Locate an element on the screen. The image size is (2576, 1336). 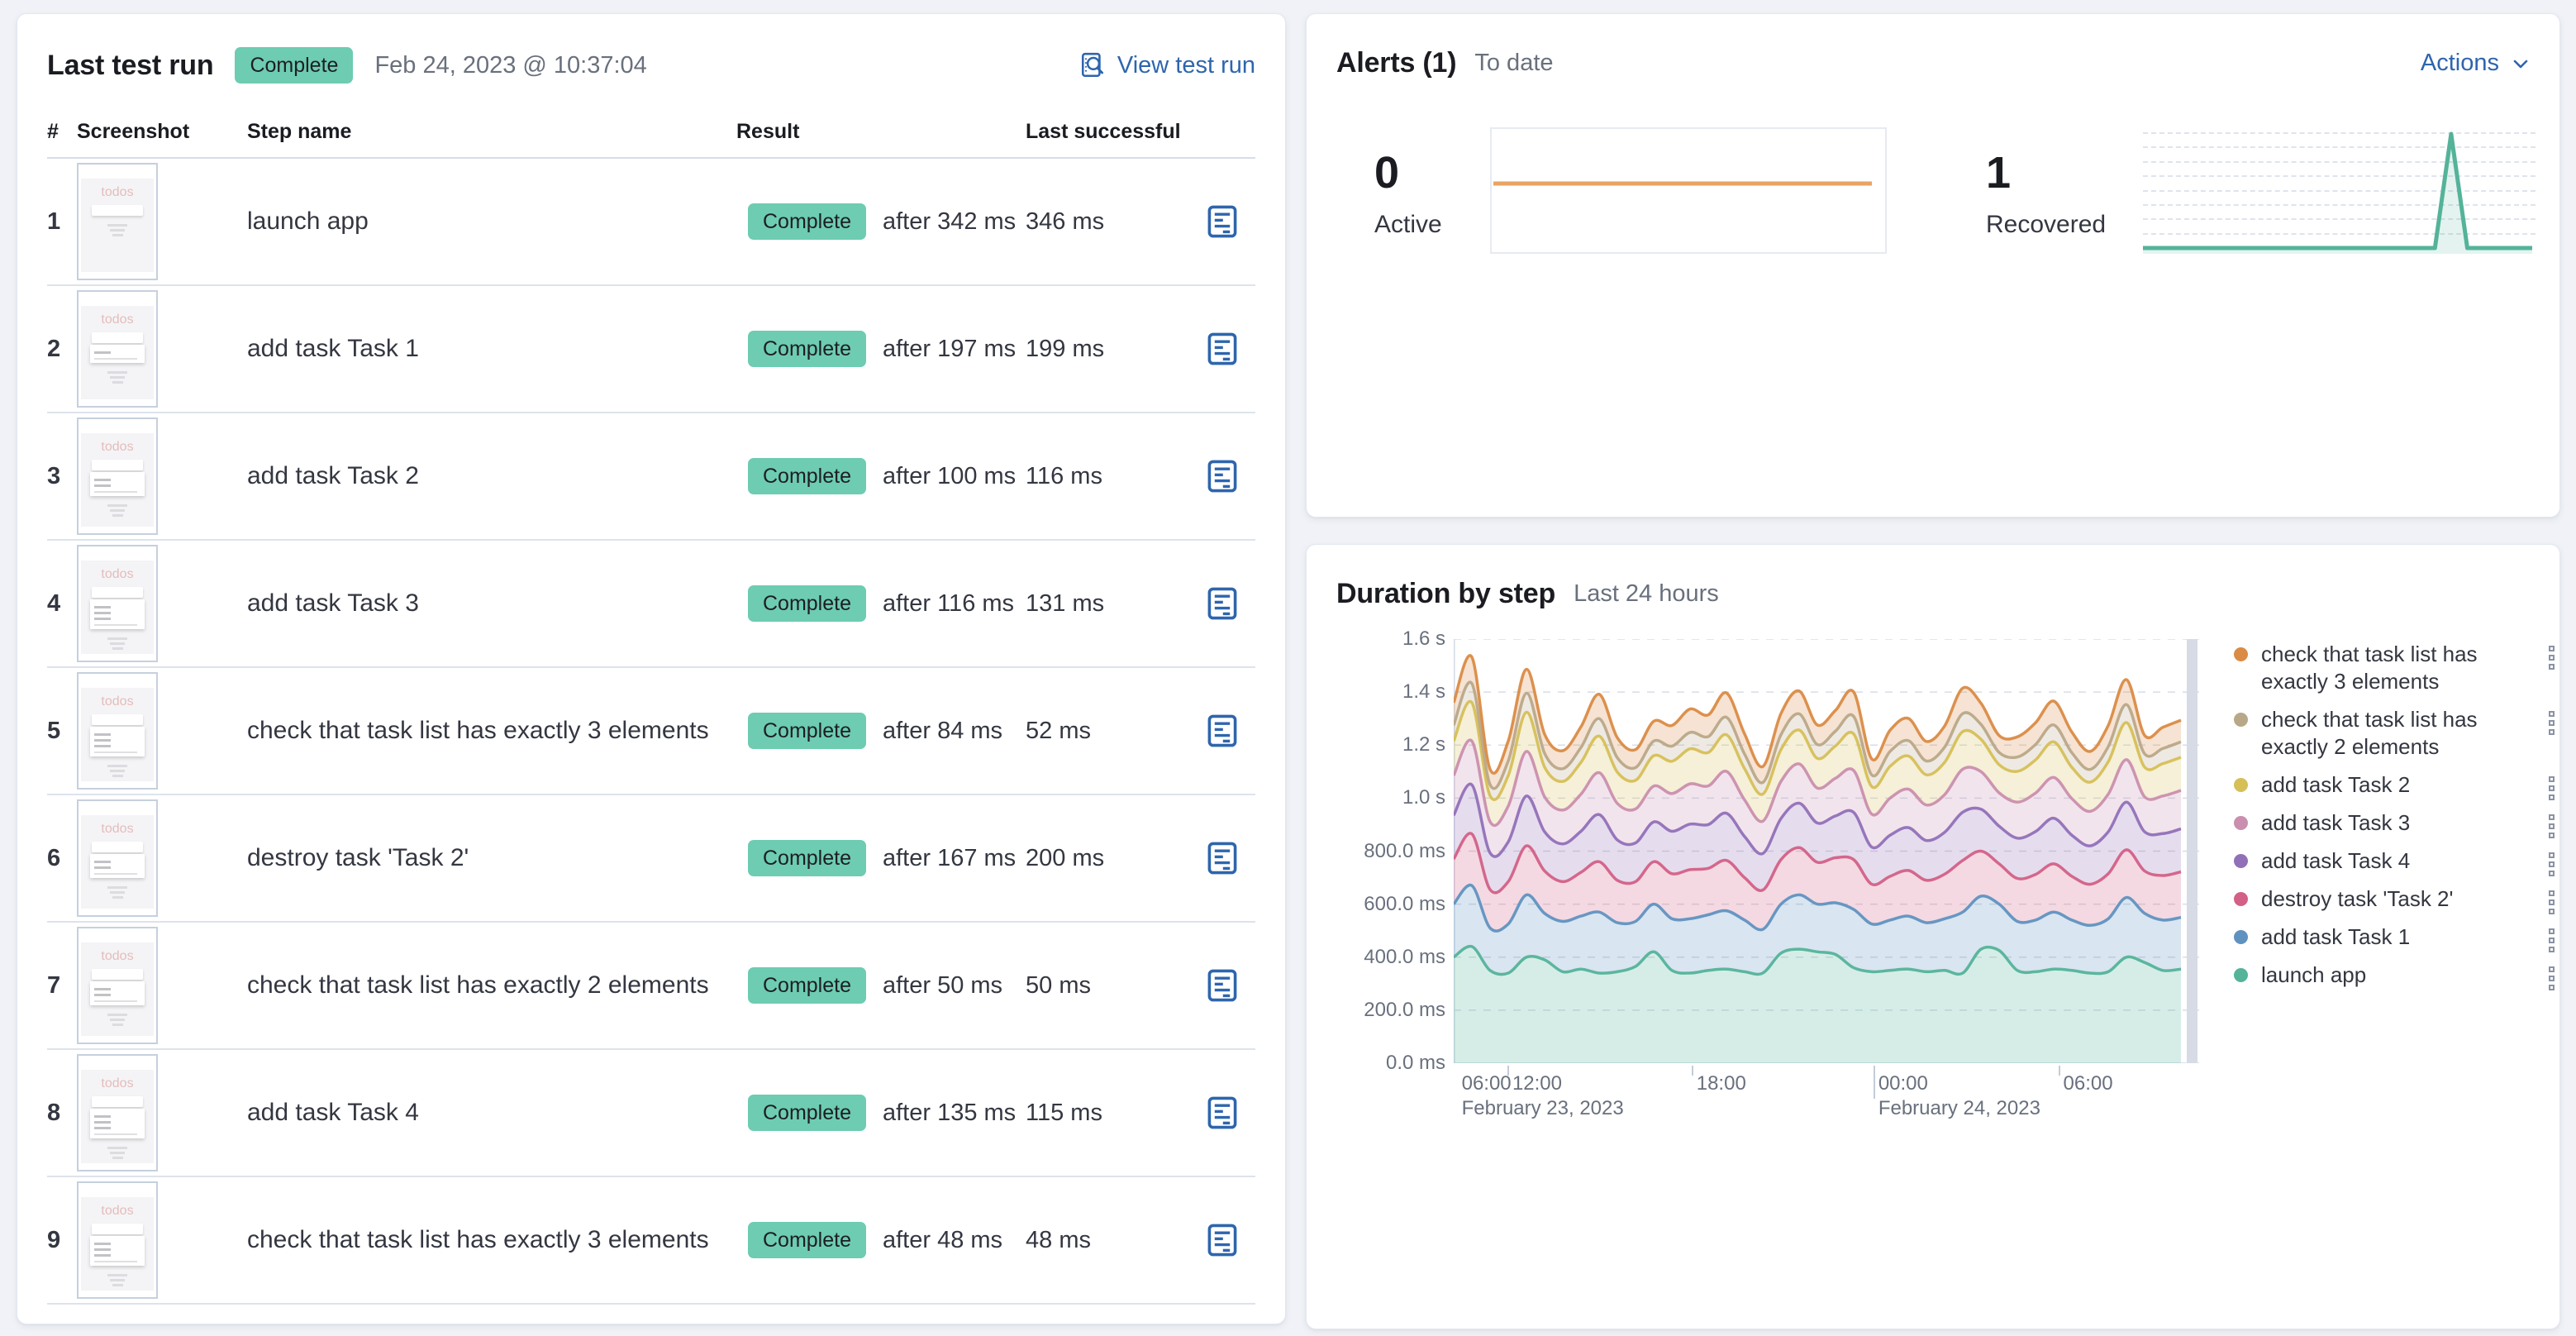
active-alerts-sparkline is located at coordinates (1689, 190).